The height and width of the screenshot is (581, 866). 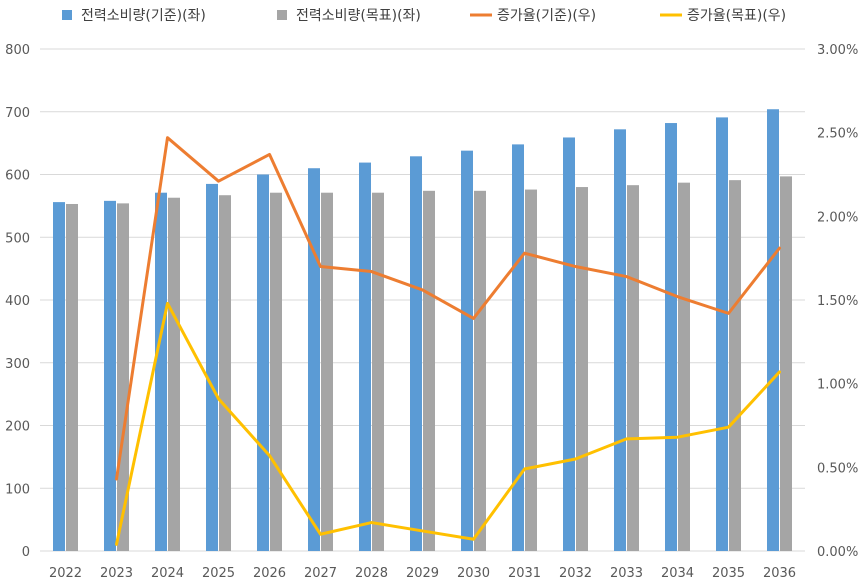 I want to click on y-right-tick-label: 2.00%, so click(x=837, y=217).